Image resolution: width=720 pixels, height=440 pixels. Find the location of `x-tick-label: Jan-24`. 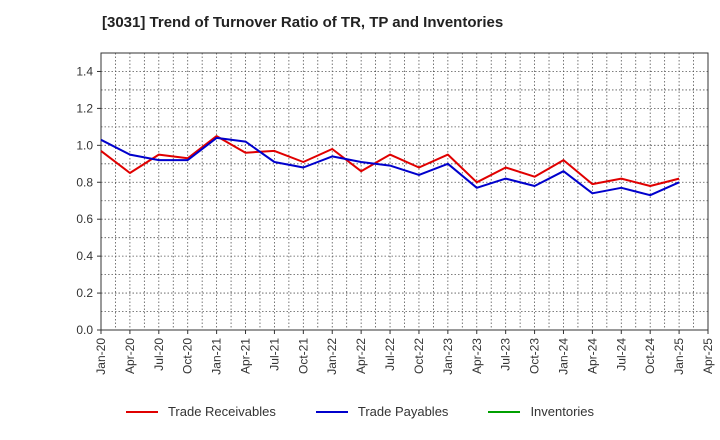

x-tick-label: Jan-24 is located at coordinates (563, 356).